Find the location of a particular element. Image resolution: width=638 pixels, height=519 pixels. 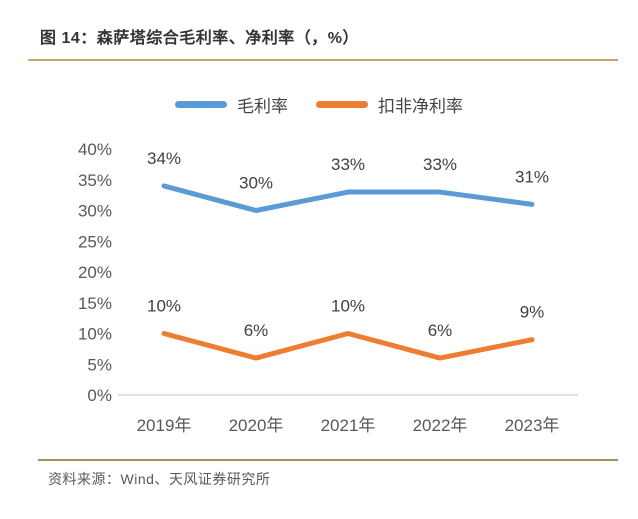

chart-legend: 毛利率 扣非净利率 is located at coordinates (319, 104).